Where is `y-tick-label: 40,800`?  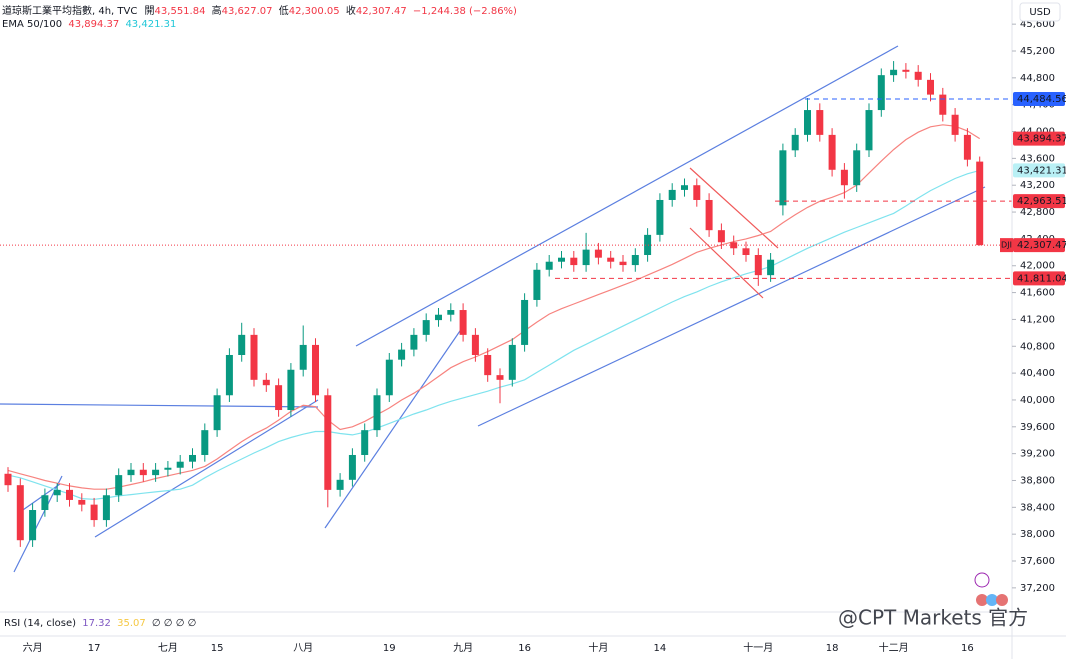 y-tick-label: 40,800 is located at coordinates (1037, 346).